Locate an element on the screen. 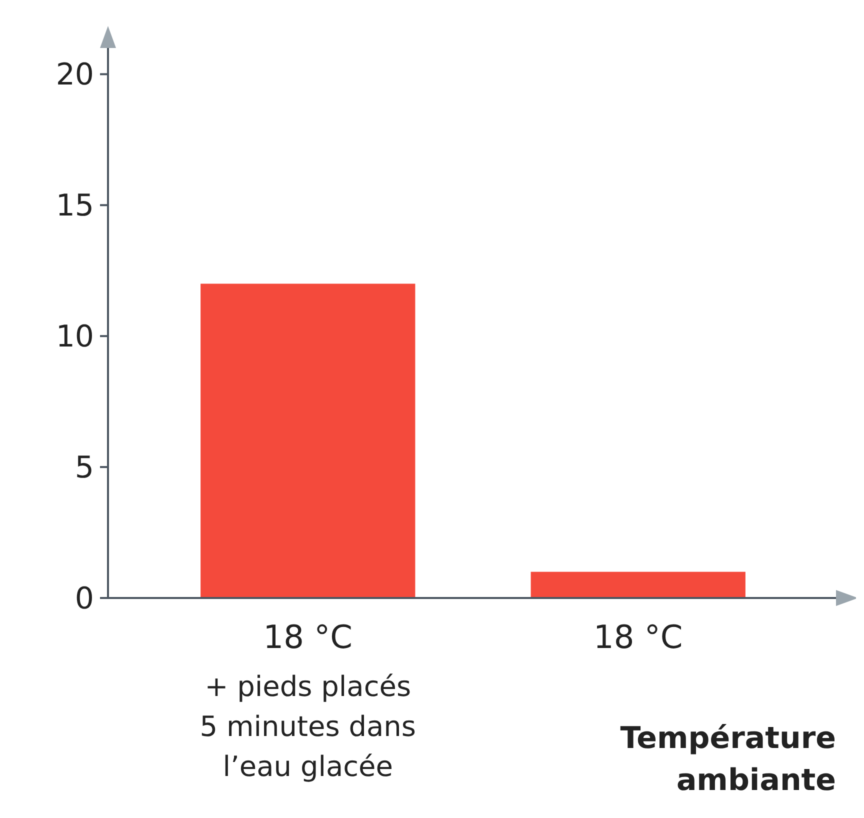 Image resolution: width=864 pixels, height=818 pixels. y-tick-label: 5 is located at coordinates (84, 468).